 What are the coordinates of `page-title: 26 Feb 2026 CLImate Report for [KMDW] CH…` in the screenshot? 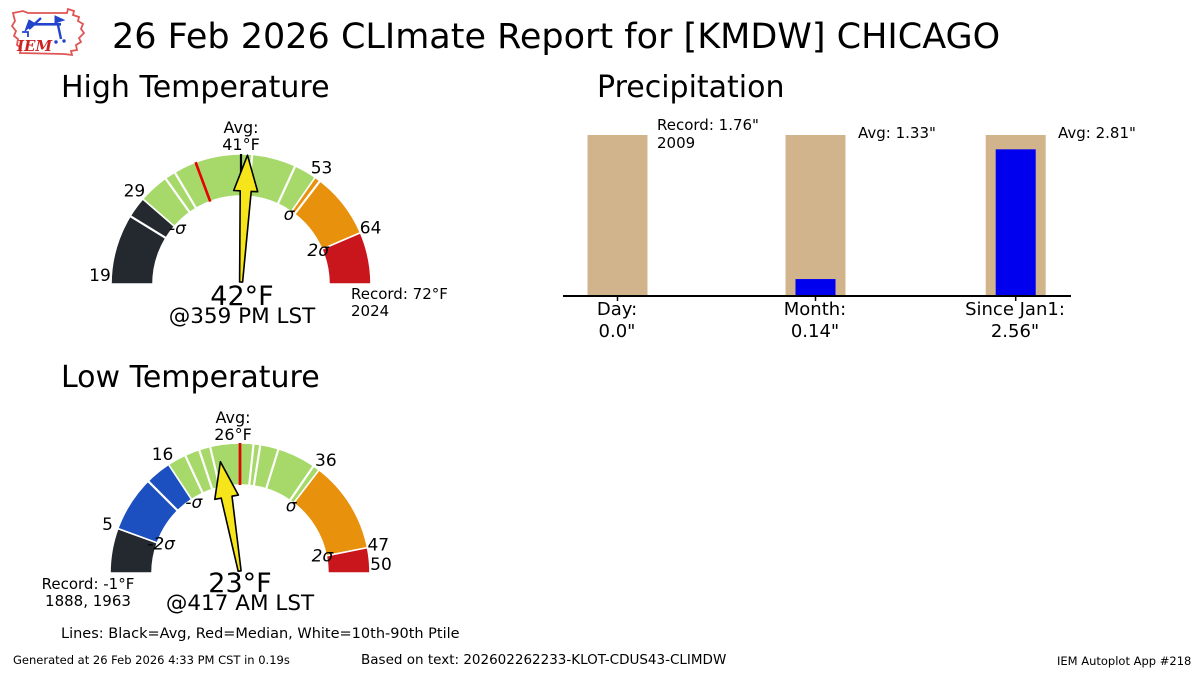 It's located at (556, 37).